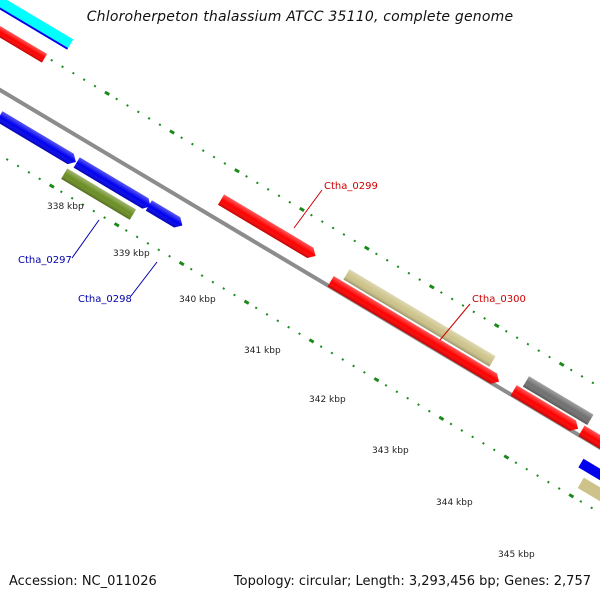  I want to click on tick-label: 345 kbp, so click(516, 555).